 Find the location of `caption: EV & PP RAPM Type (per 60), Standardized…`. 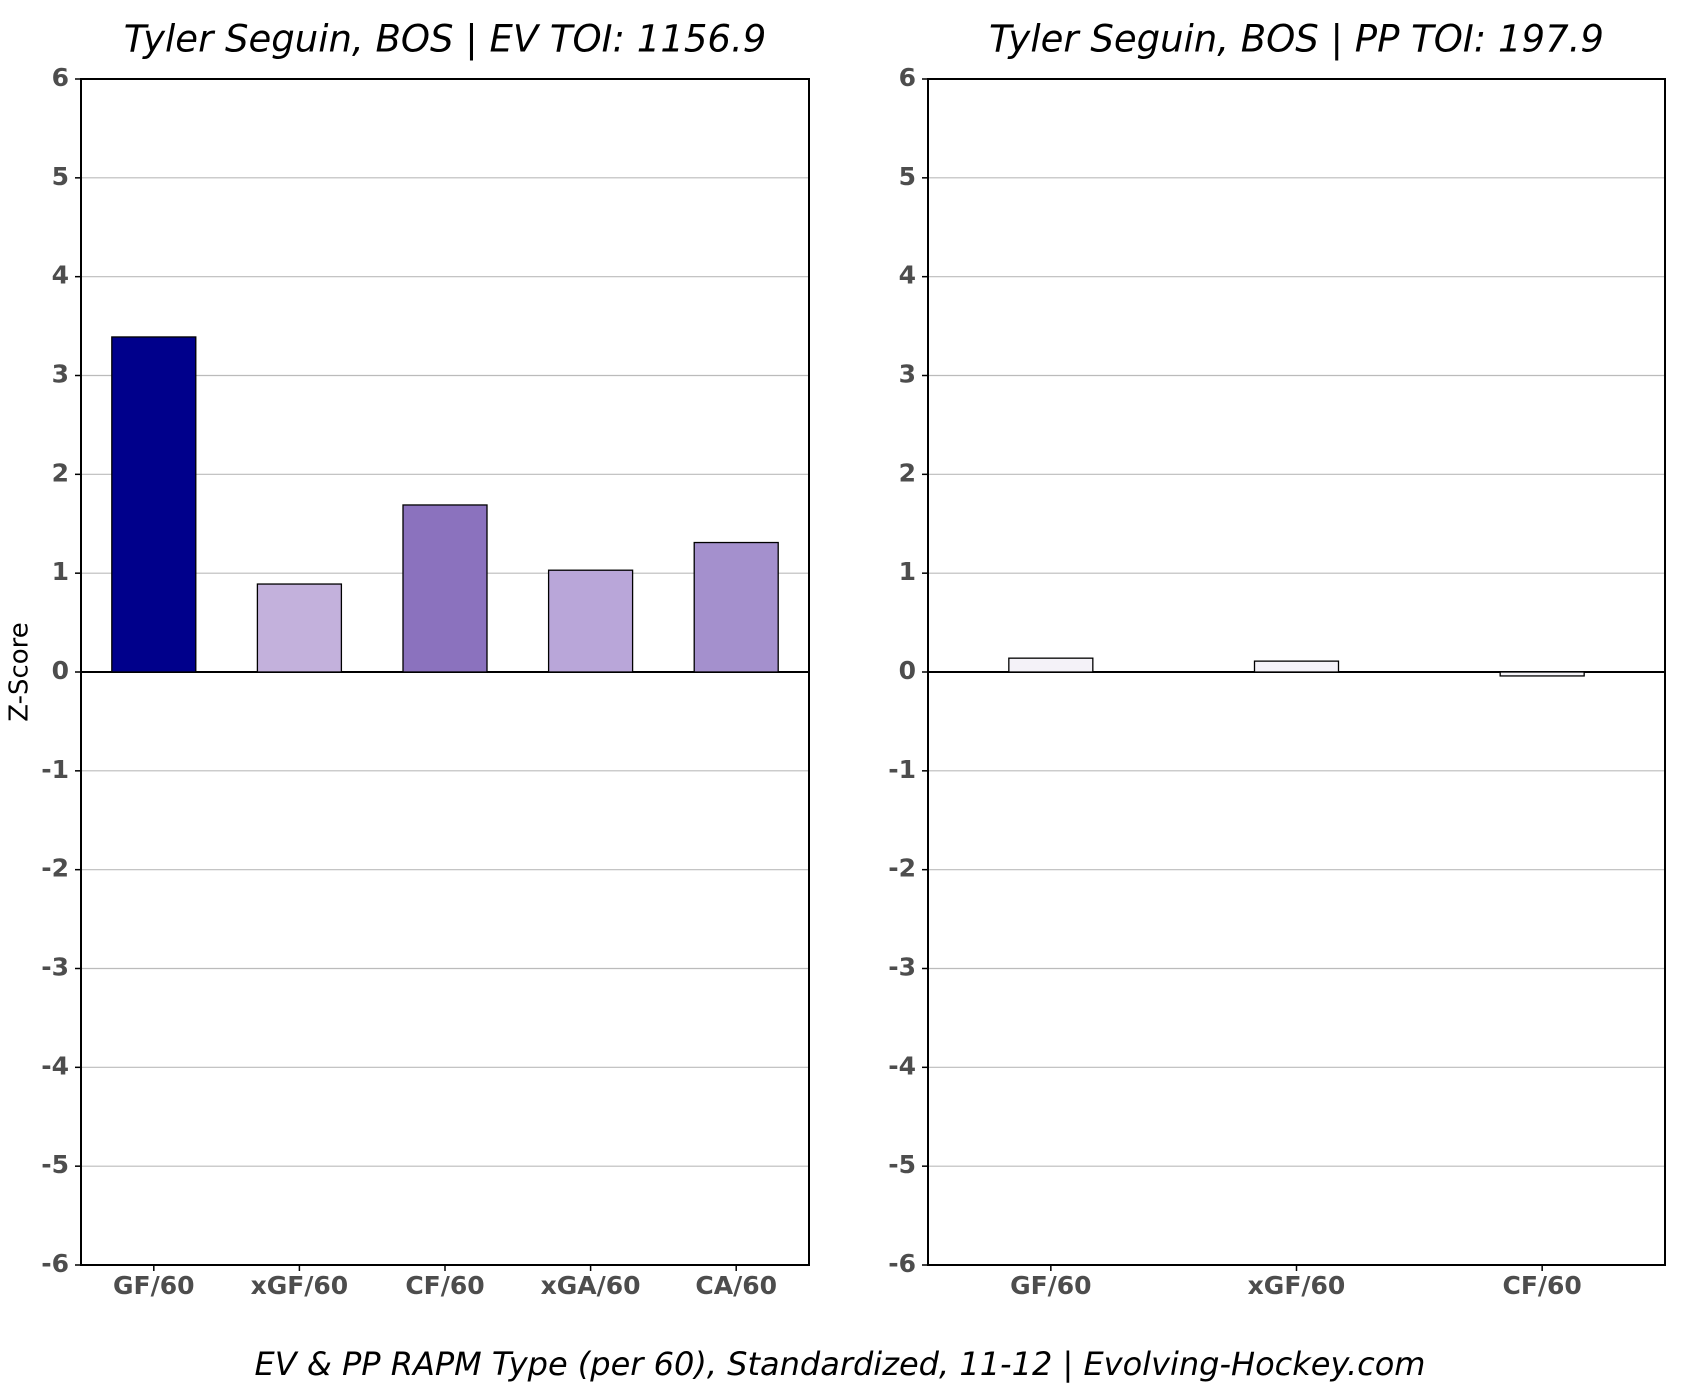

caption: EV & PP RAPM Type (per 60), Standardized… is located at coordinates (840, 1364).